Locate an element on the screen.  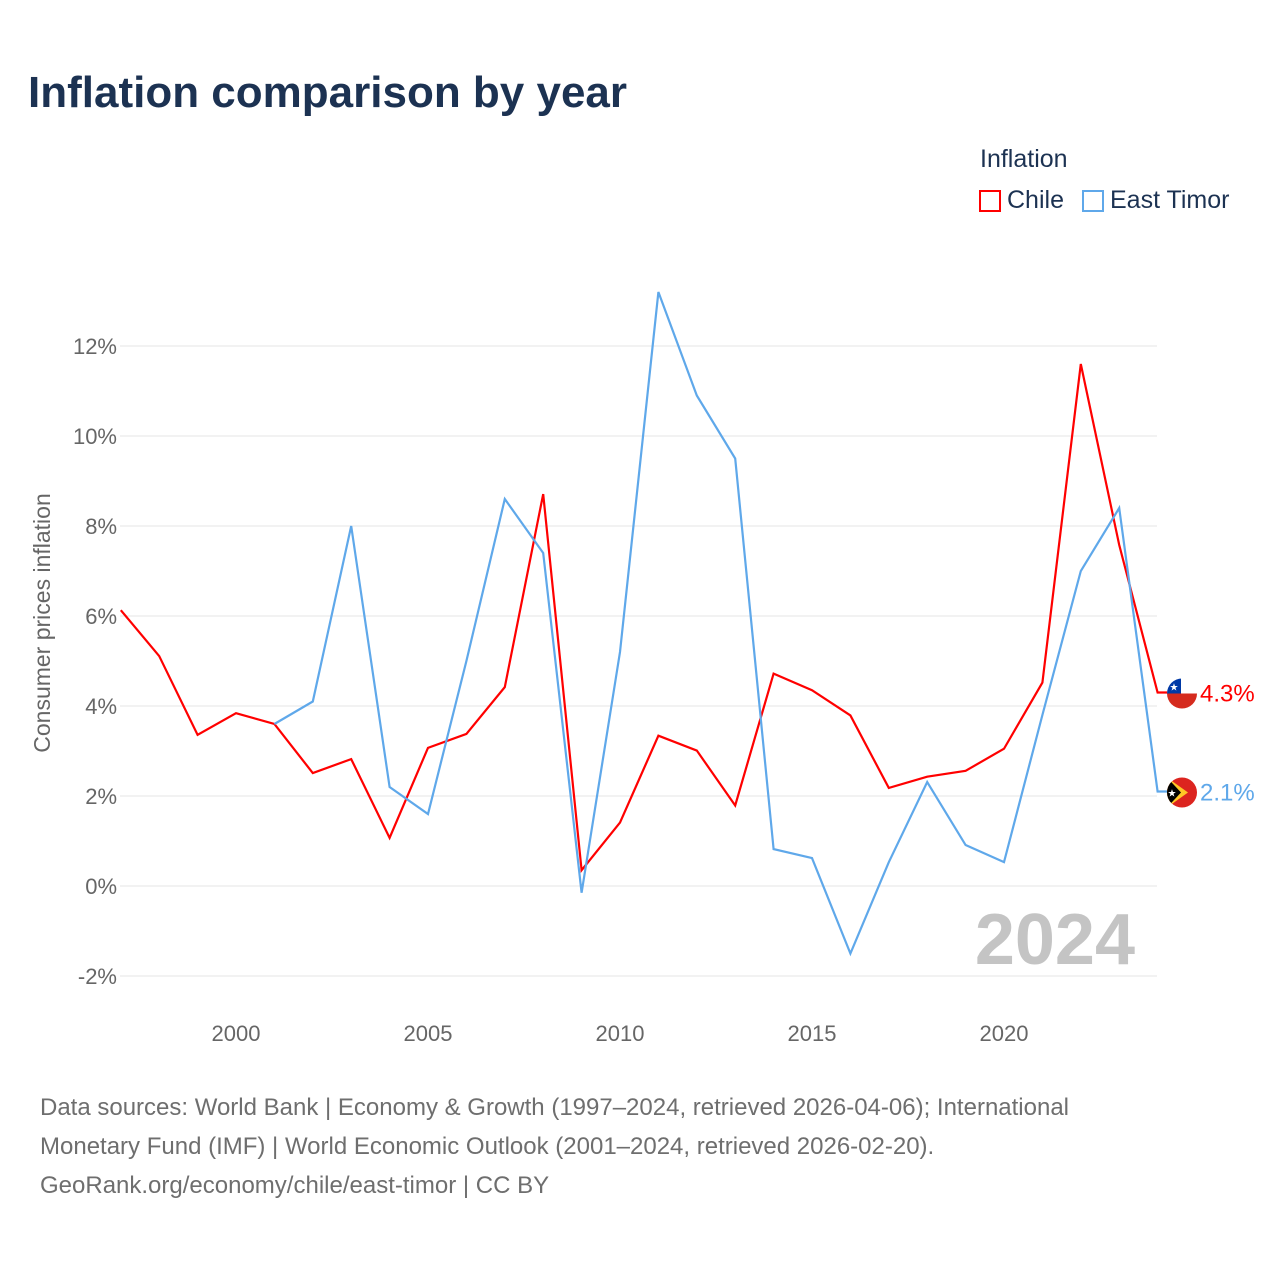
end-value-label: 2.1% is located at coordinates (1227, 793).